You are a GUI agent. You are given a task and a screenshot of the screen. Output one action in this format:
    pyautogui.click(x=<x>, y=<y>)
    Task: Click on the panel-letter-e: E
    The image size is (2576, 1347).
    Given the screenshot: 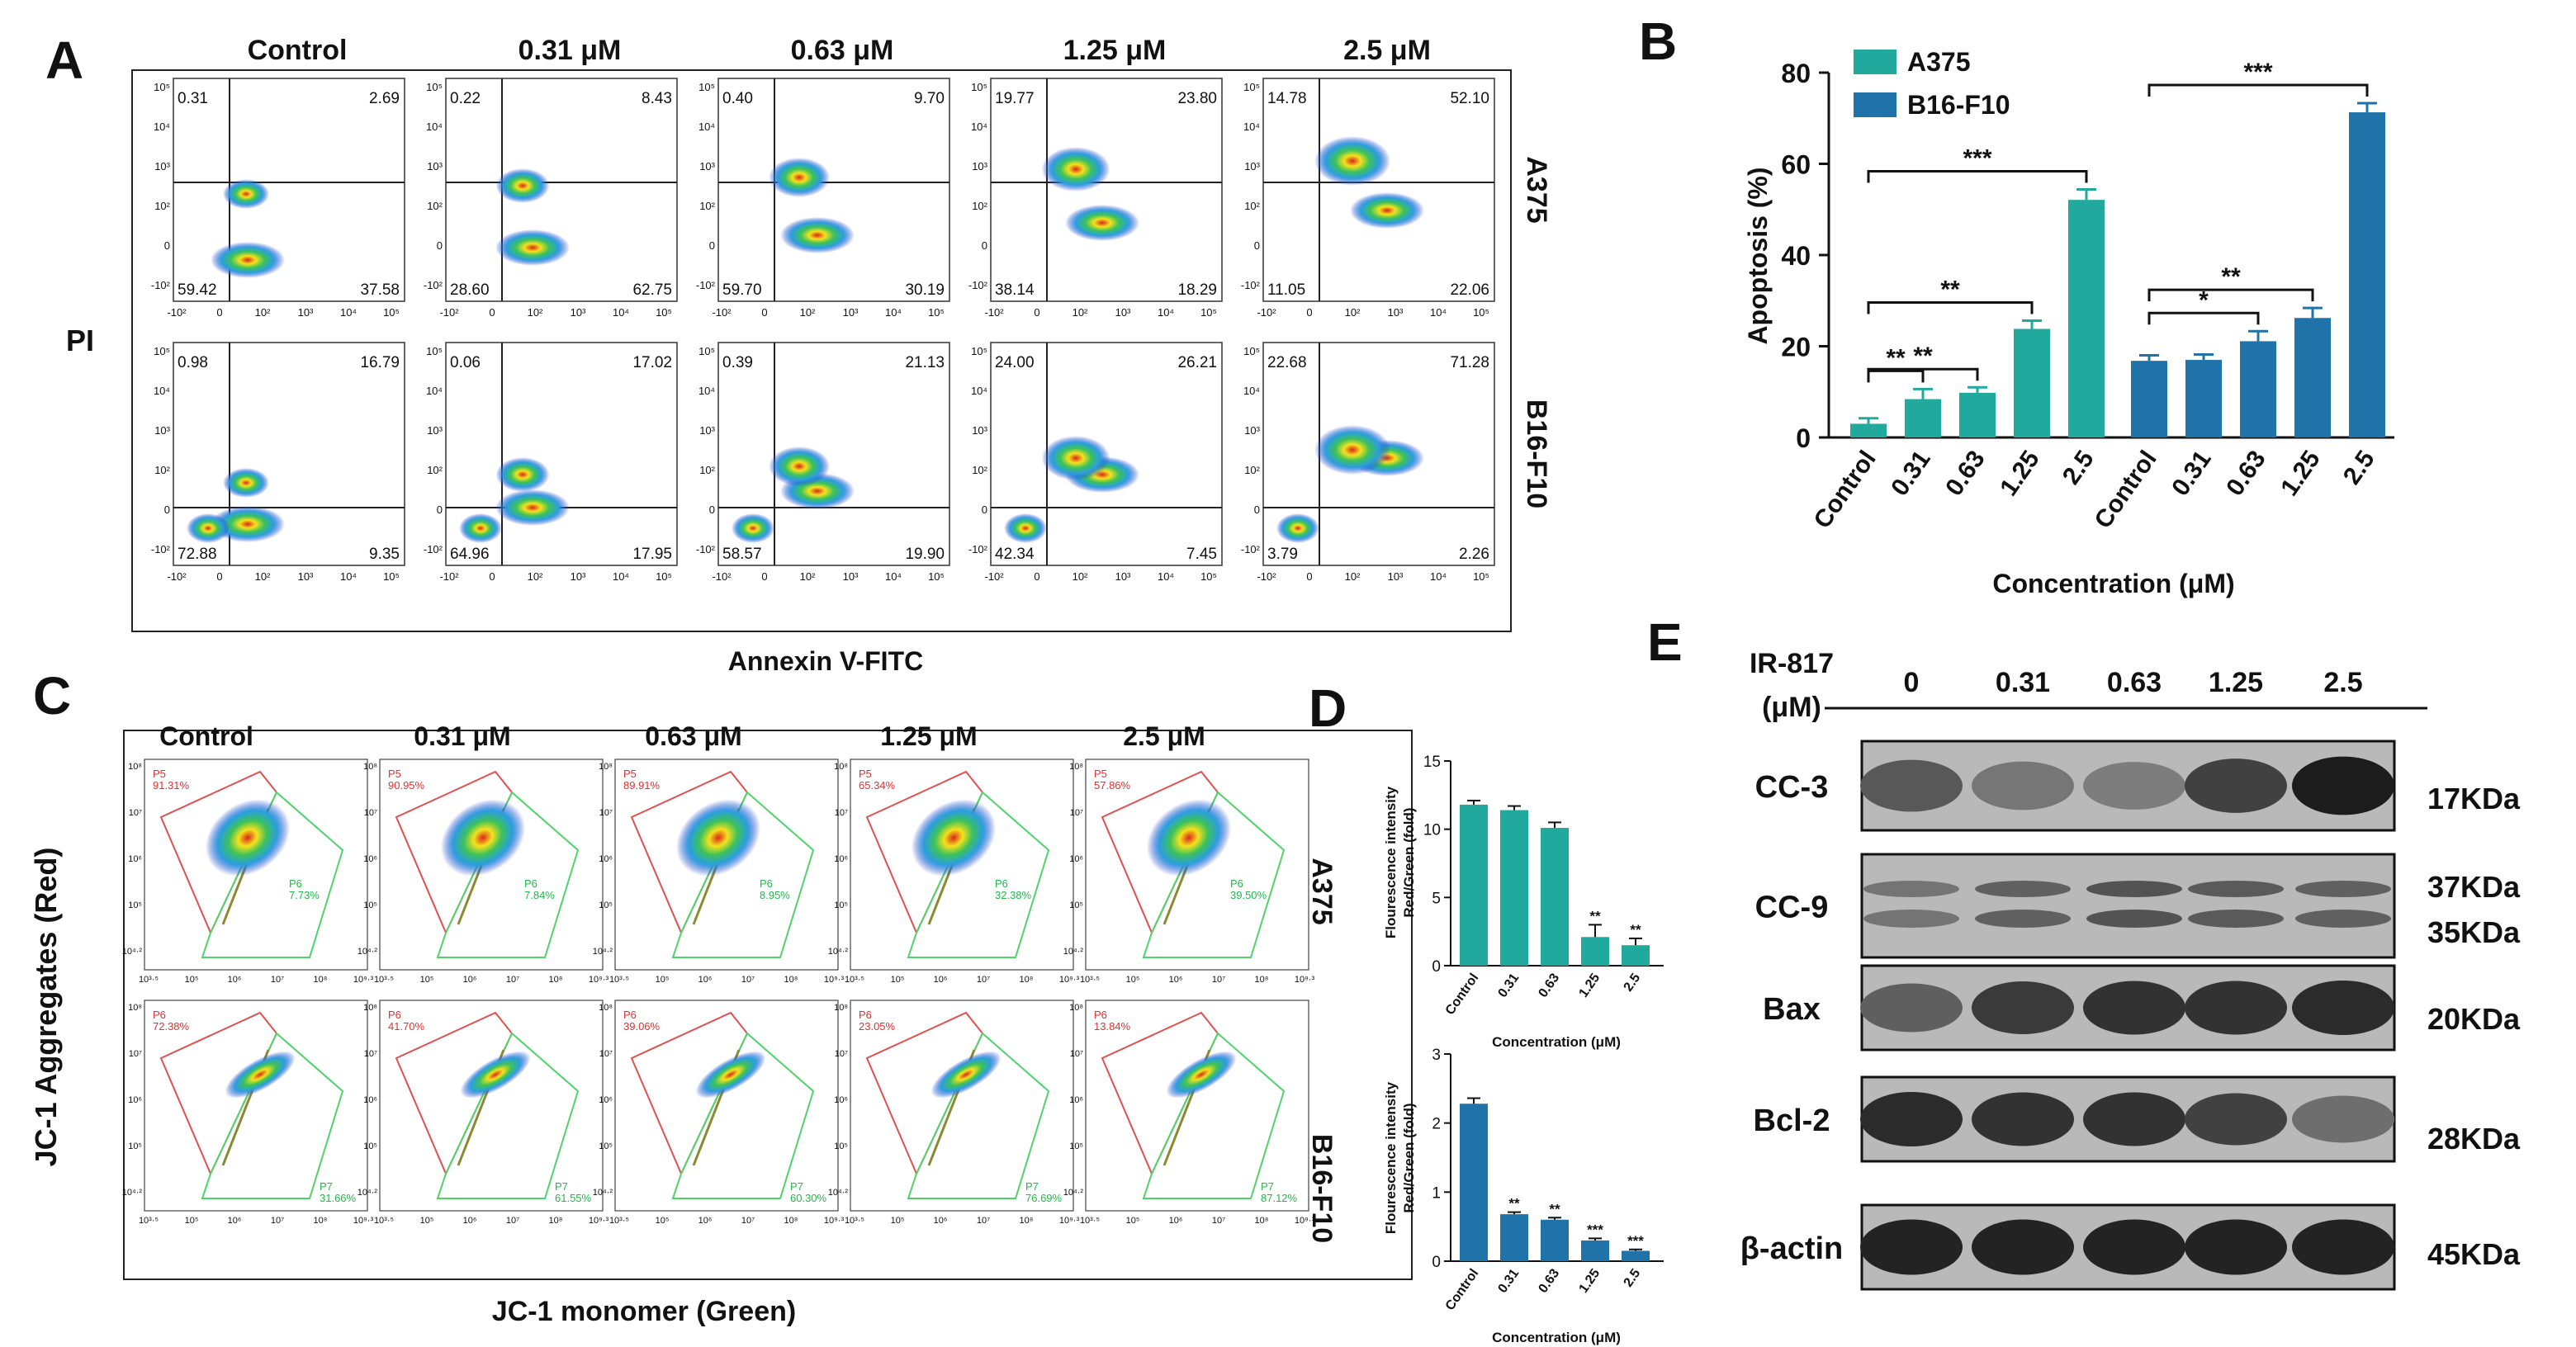 What is the action you would take?
    pyautogui.click(x=1665, y=642)
    